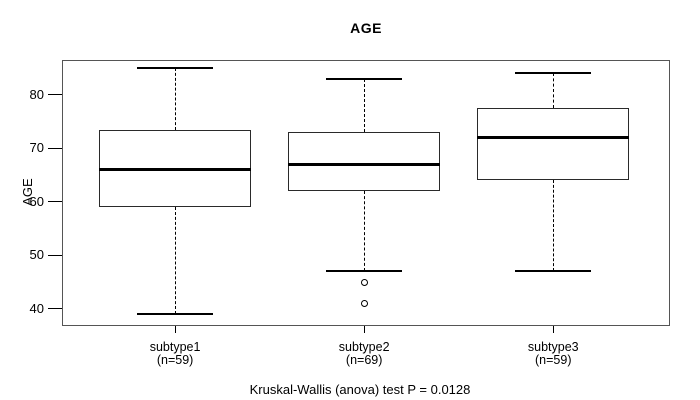  Describe the element at coordinates (36, 94) in the screenshot. I see `y-axis-tick-label: 80` at that location.